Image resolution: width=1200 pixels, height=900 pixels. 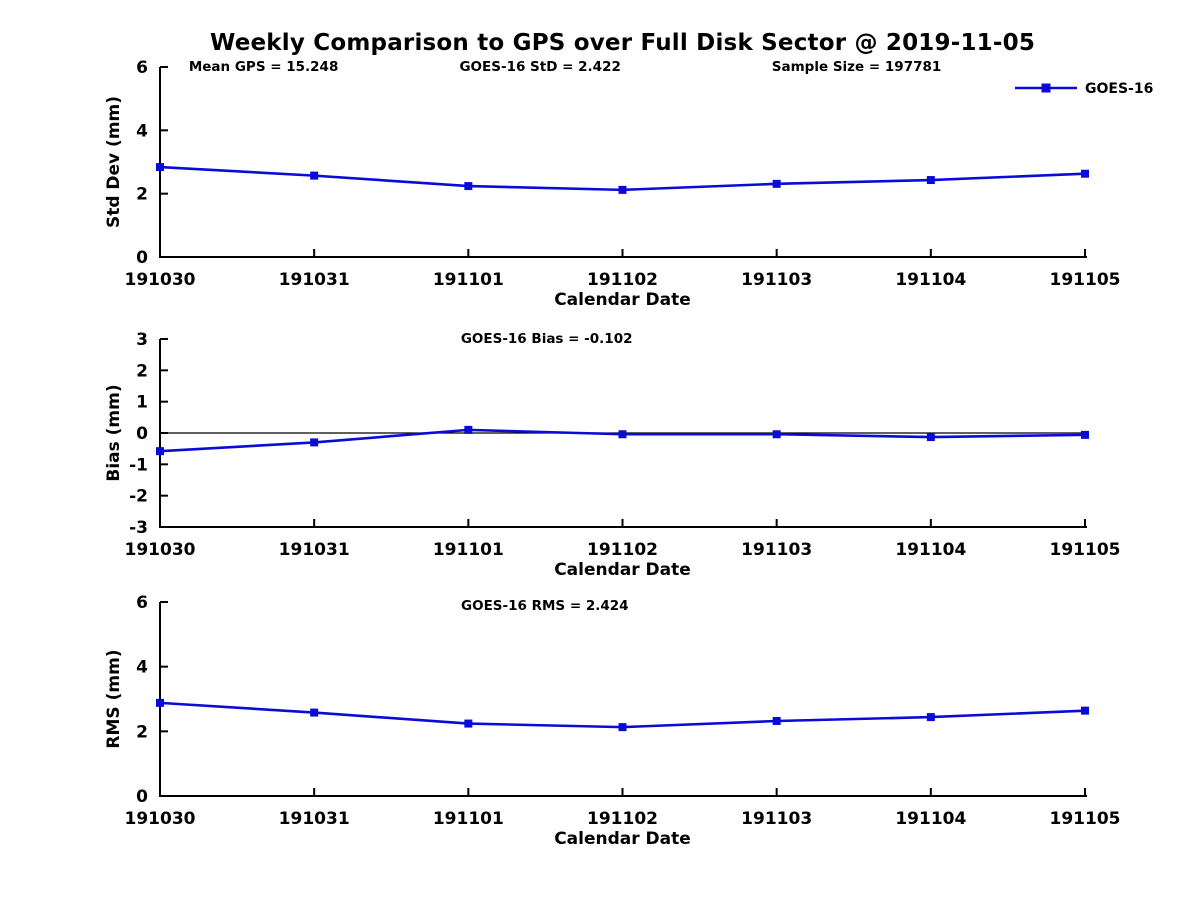 What do you see at coordinates (142, 403) in the screenshot?
I see `panel-bias-y-tick-label: 1` at bounding box center [142, 403].